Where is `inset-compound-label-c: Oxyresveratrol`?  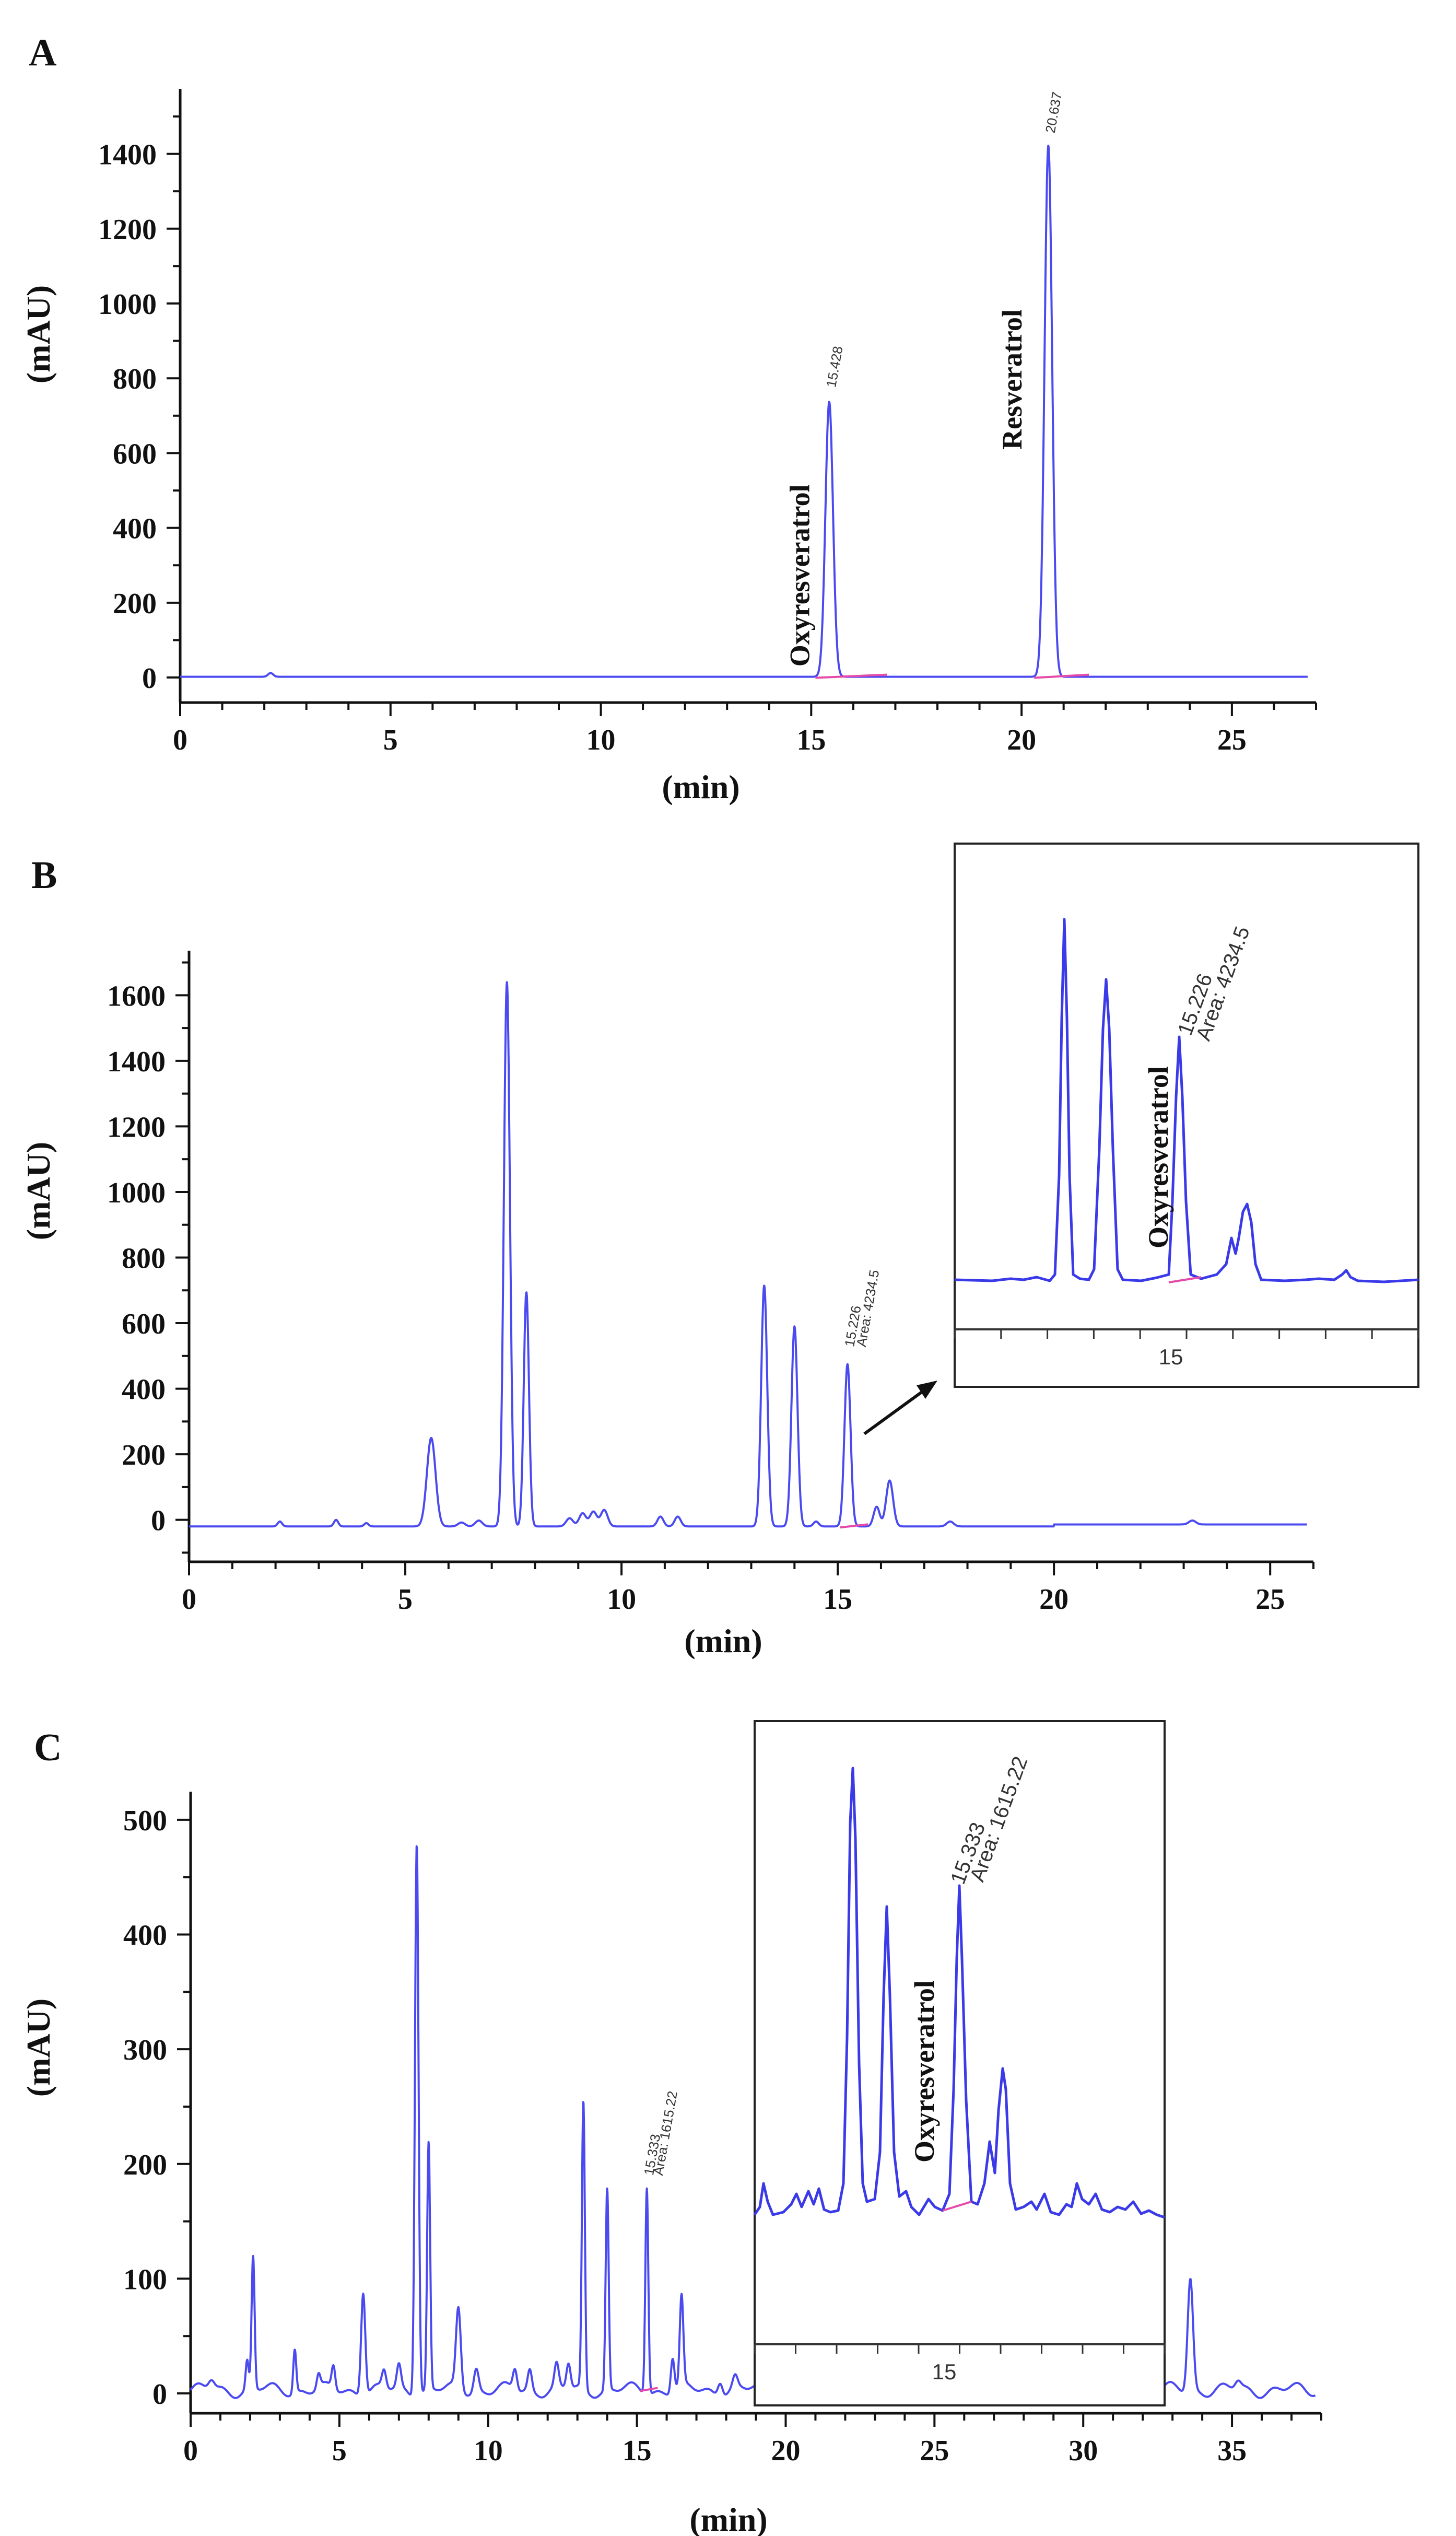
inset-compound-label-c: Oxyresveratrol is located at coordinates (924, 2071).